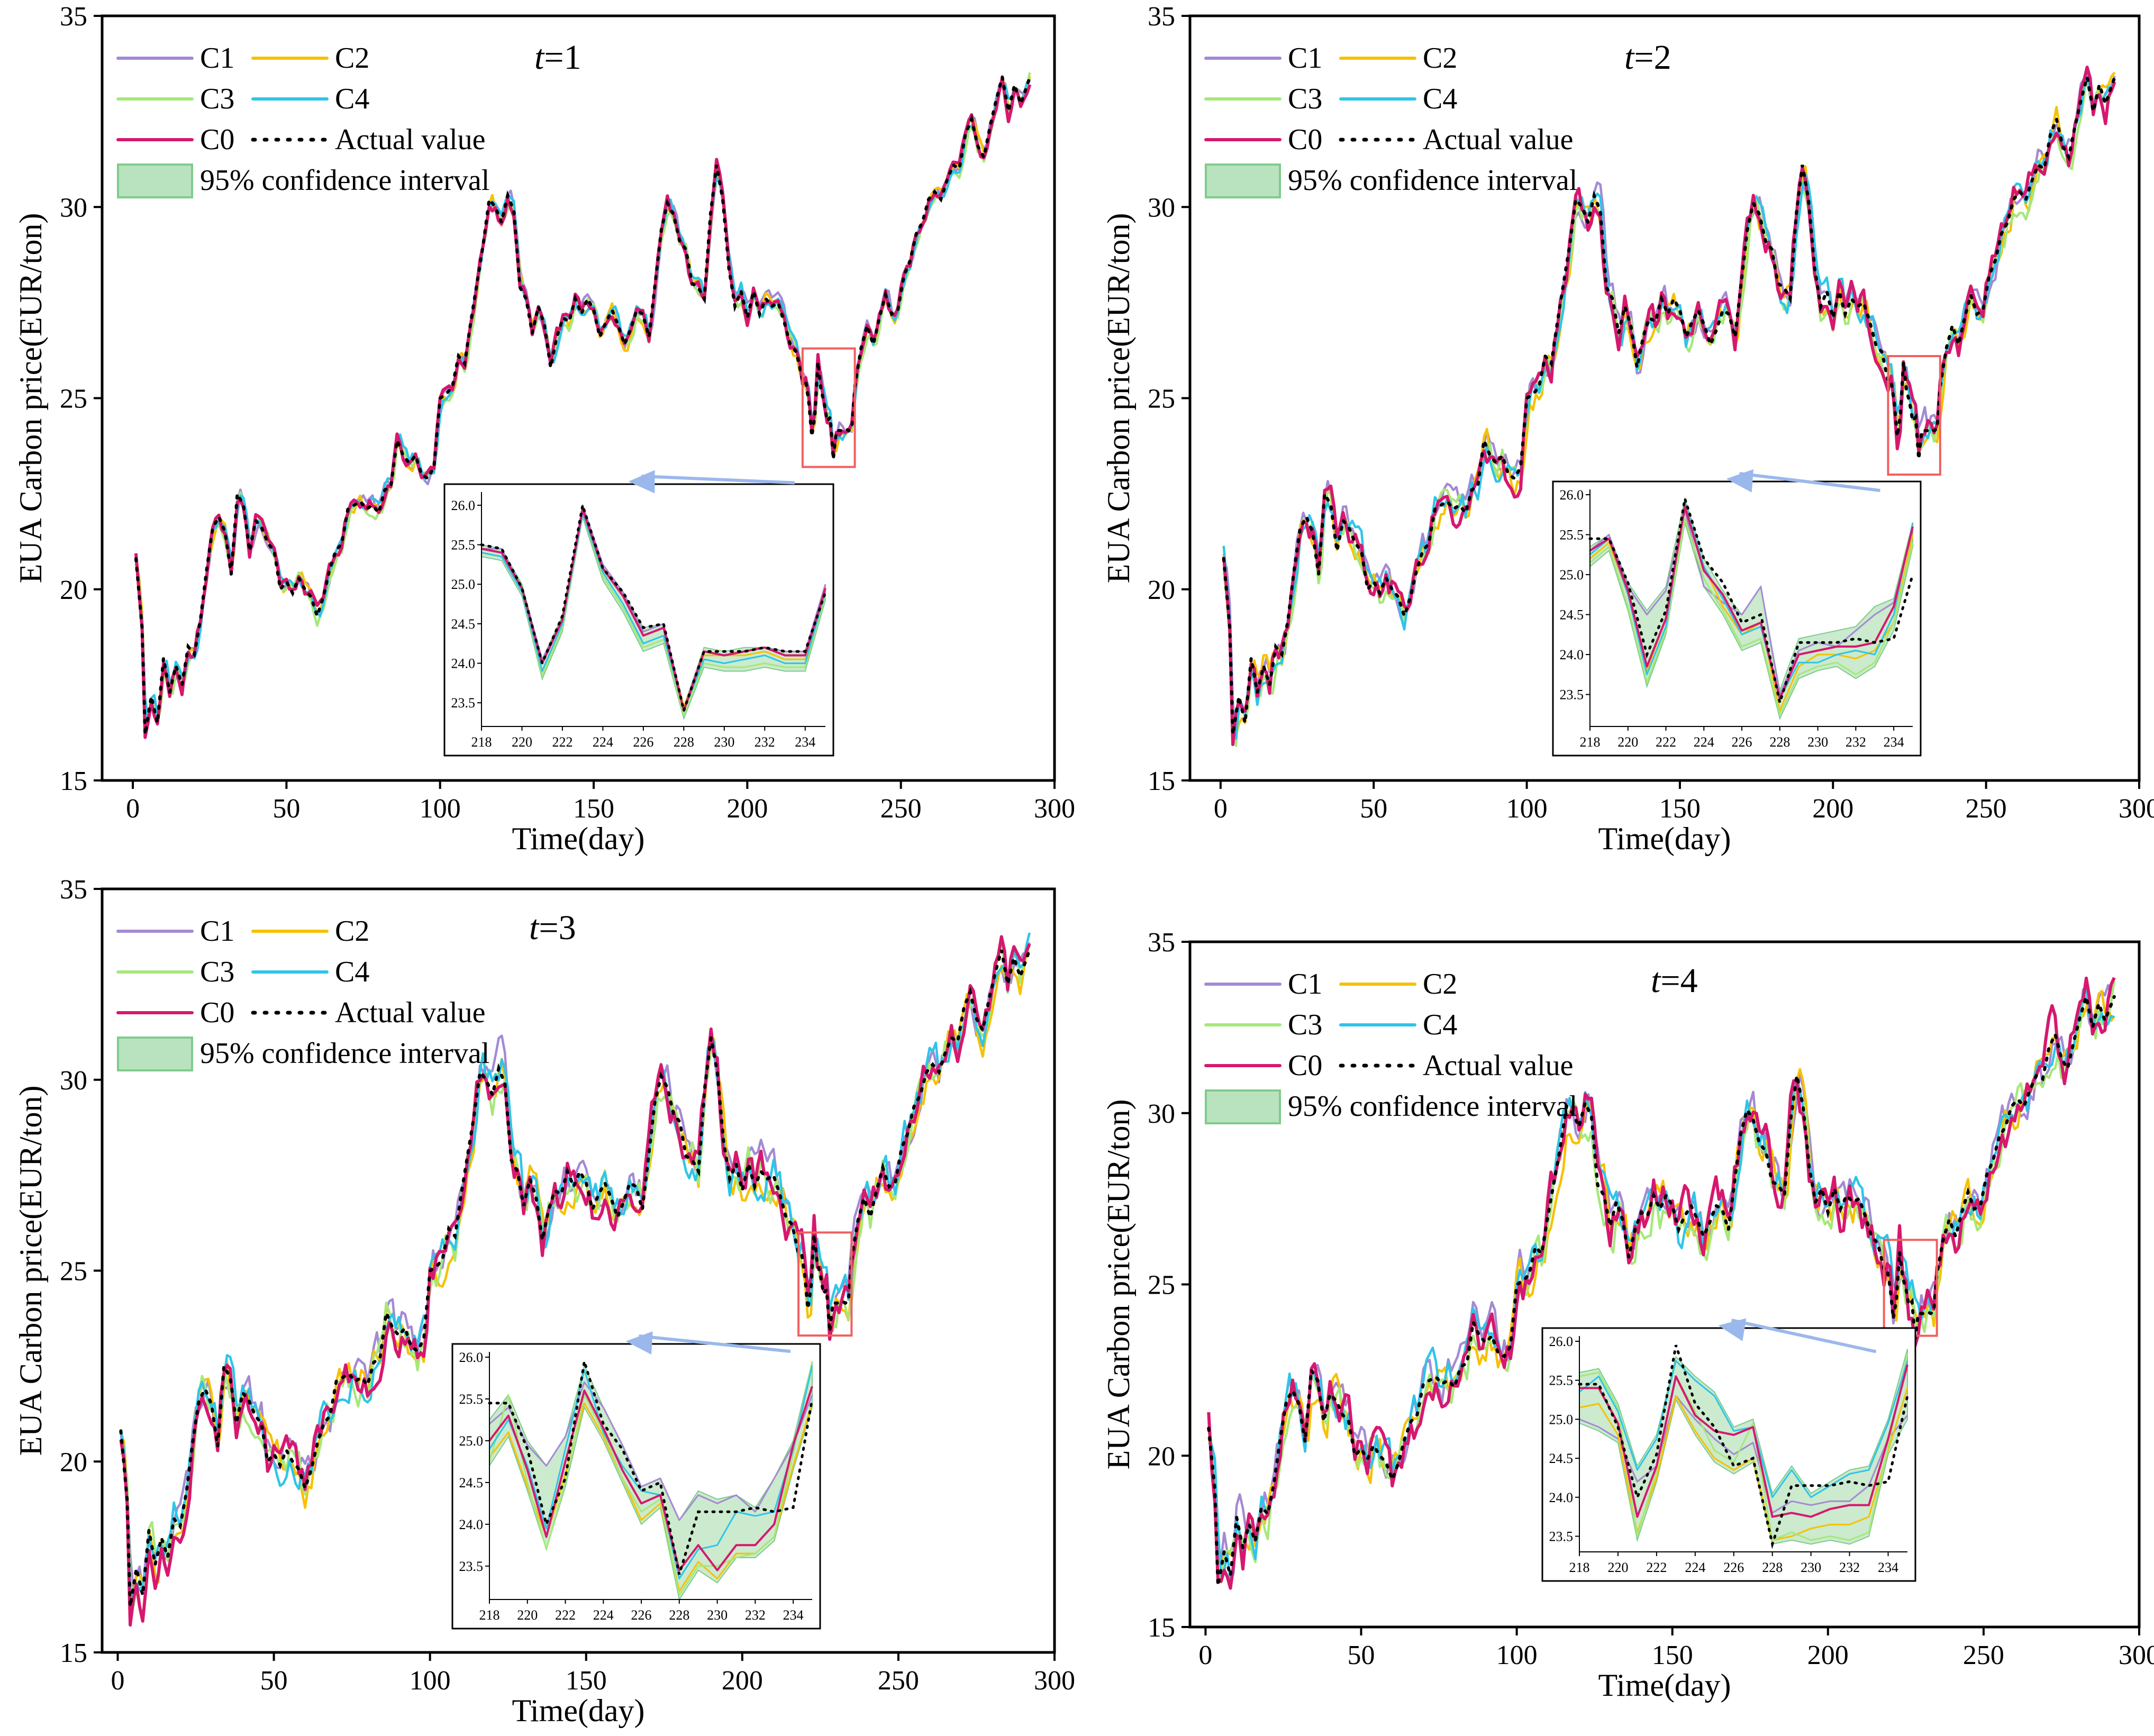  Describe the element at coordinates (1305, 1025) in the screenshot. I see `legend-c3-label: C3` at that location.